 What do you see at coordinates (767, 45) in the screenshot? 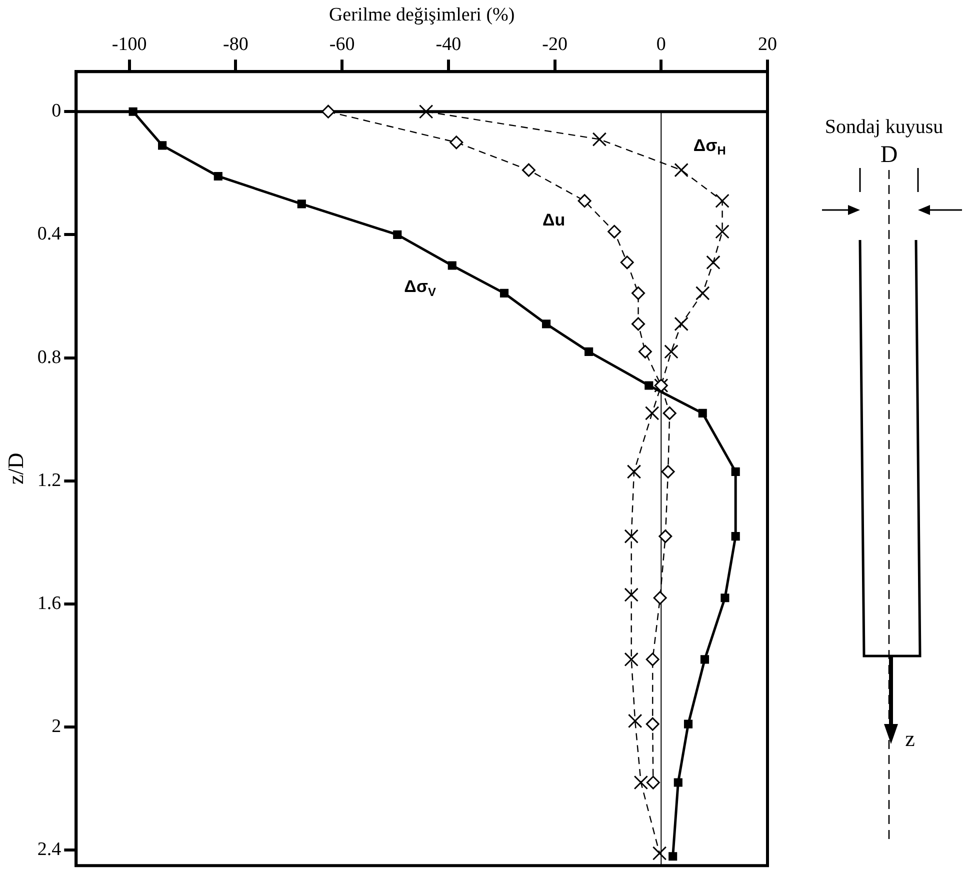
I see `x-tick-label: 20` at bounding box center [767, 45].